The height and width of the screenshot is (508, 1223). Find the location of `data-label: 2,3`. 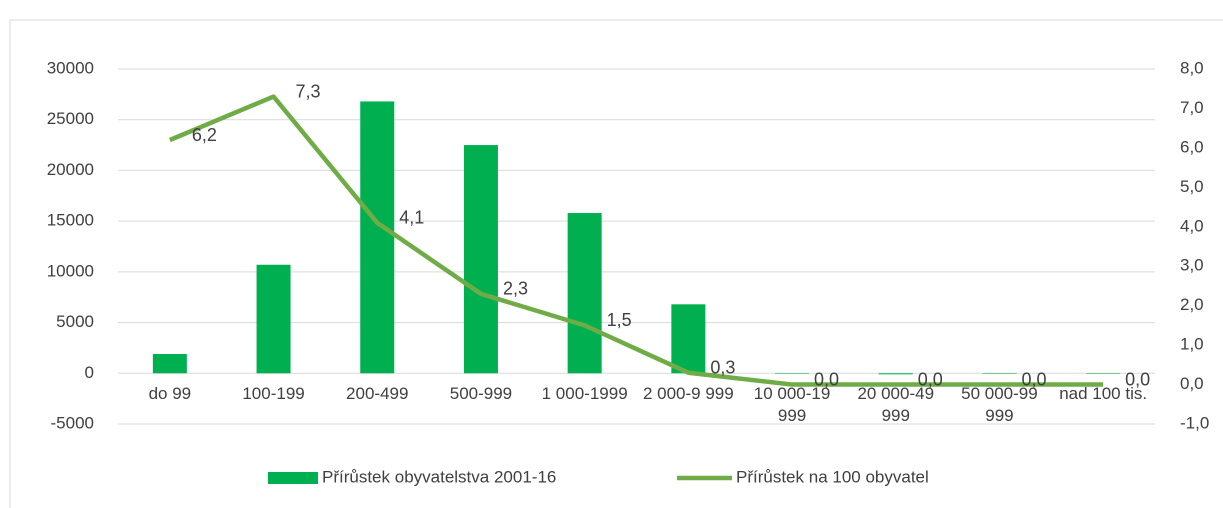

data-label: 2,3 is located at coordinates (515, 289).